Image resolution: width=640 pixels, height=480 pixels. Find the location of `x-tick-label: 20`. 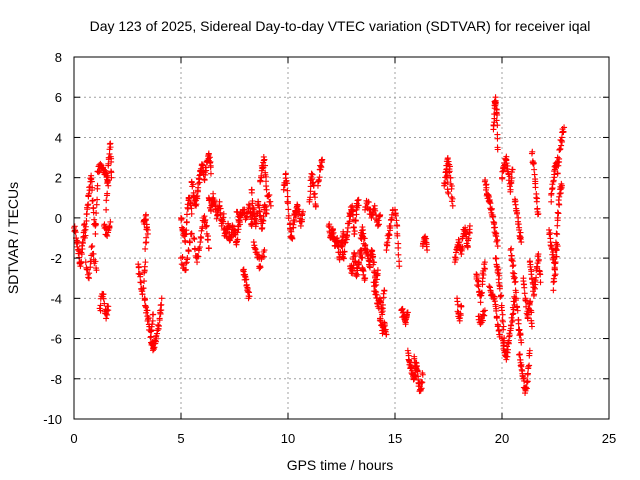

x-tick-label: 20 is located at coordinates (502, 438).